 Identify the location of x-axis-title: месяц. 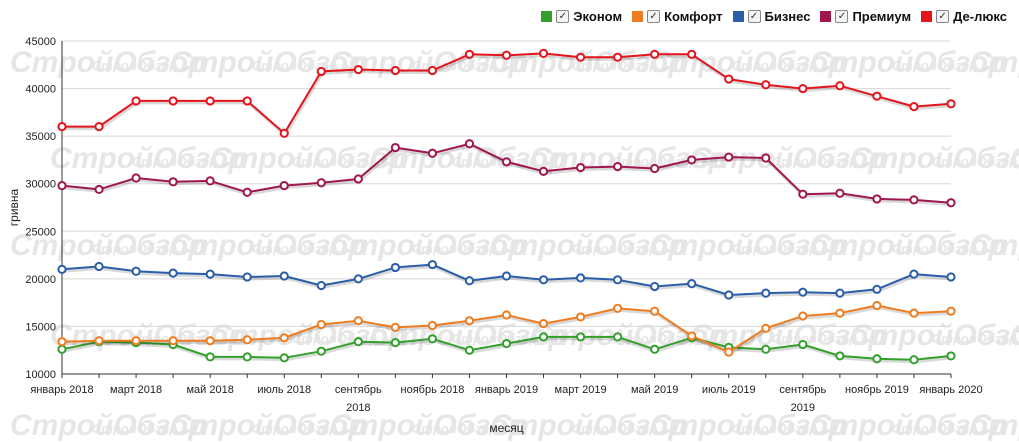
(506, 428).